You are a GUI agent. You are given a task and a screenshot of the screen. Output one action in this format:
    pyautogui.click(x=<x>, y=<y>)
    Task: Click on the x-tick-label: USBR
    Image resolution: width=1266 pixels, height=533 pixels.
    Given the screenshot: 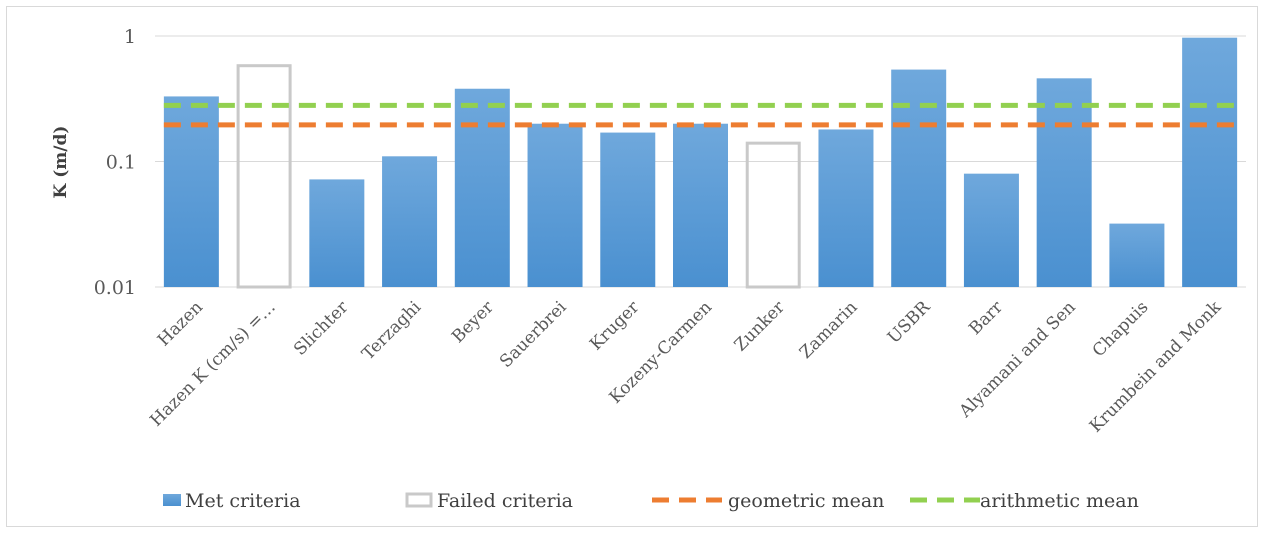 What is the action you would take?
    pyautogui.click(x=909, y=322)
    